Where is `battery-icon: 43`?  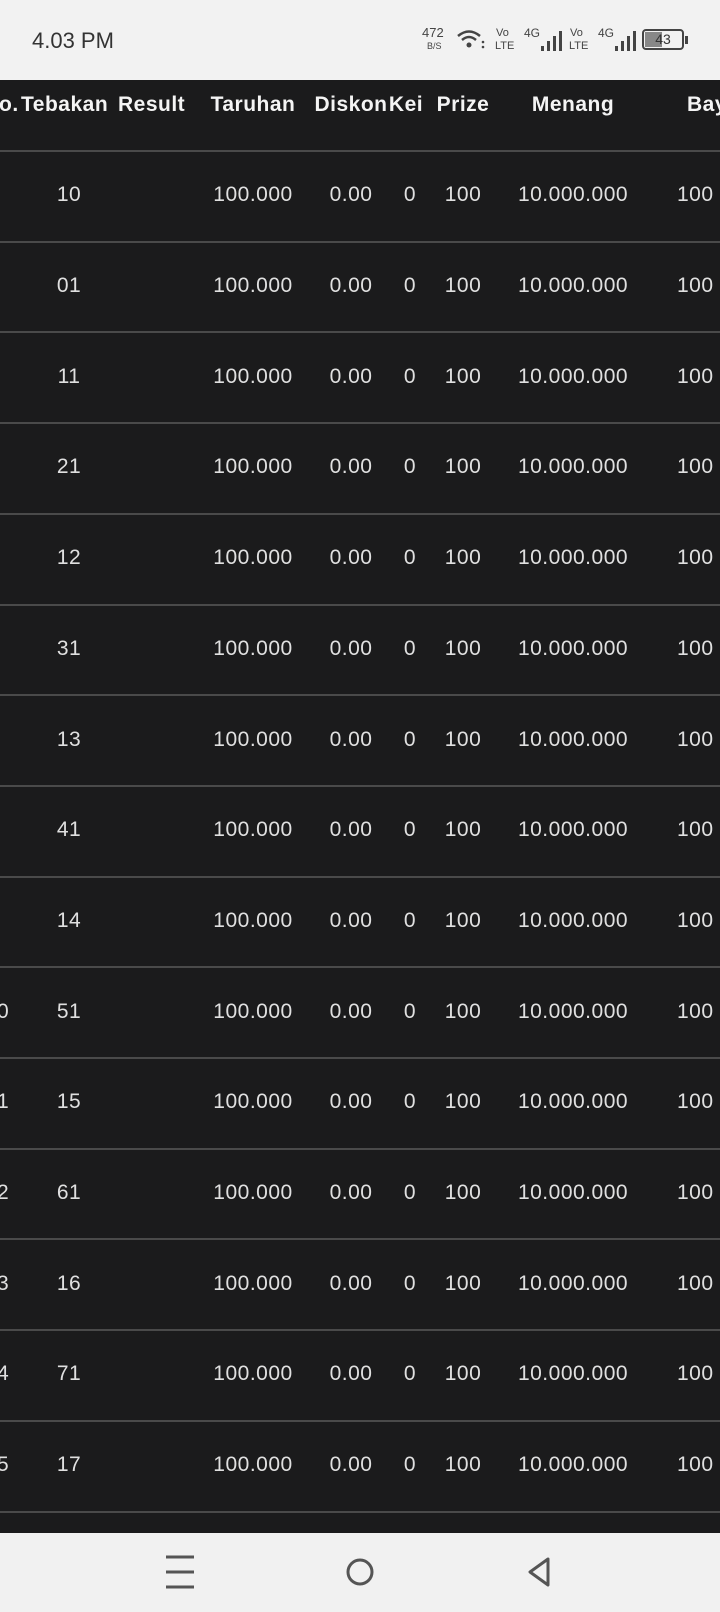
battery-icon: 43 is located at coordinates (663, 39).